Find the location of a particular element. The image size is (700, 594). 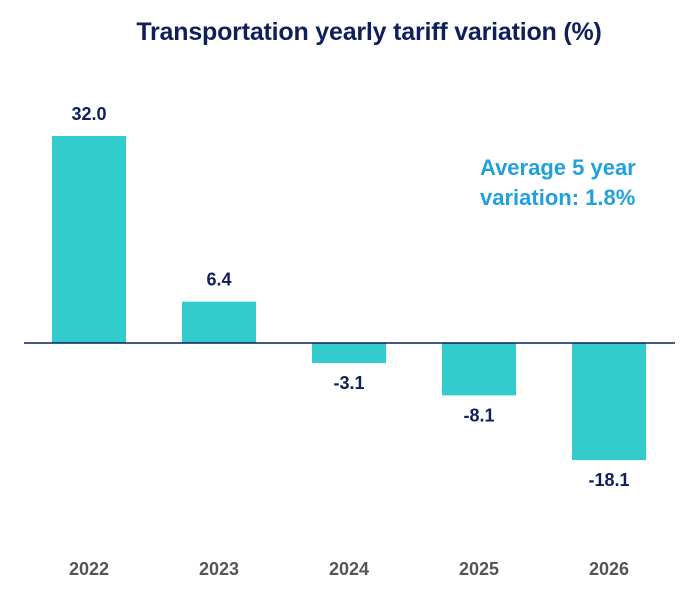

category-label-2025: 2025 is located at coordinates (479, 569).